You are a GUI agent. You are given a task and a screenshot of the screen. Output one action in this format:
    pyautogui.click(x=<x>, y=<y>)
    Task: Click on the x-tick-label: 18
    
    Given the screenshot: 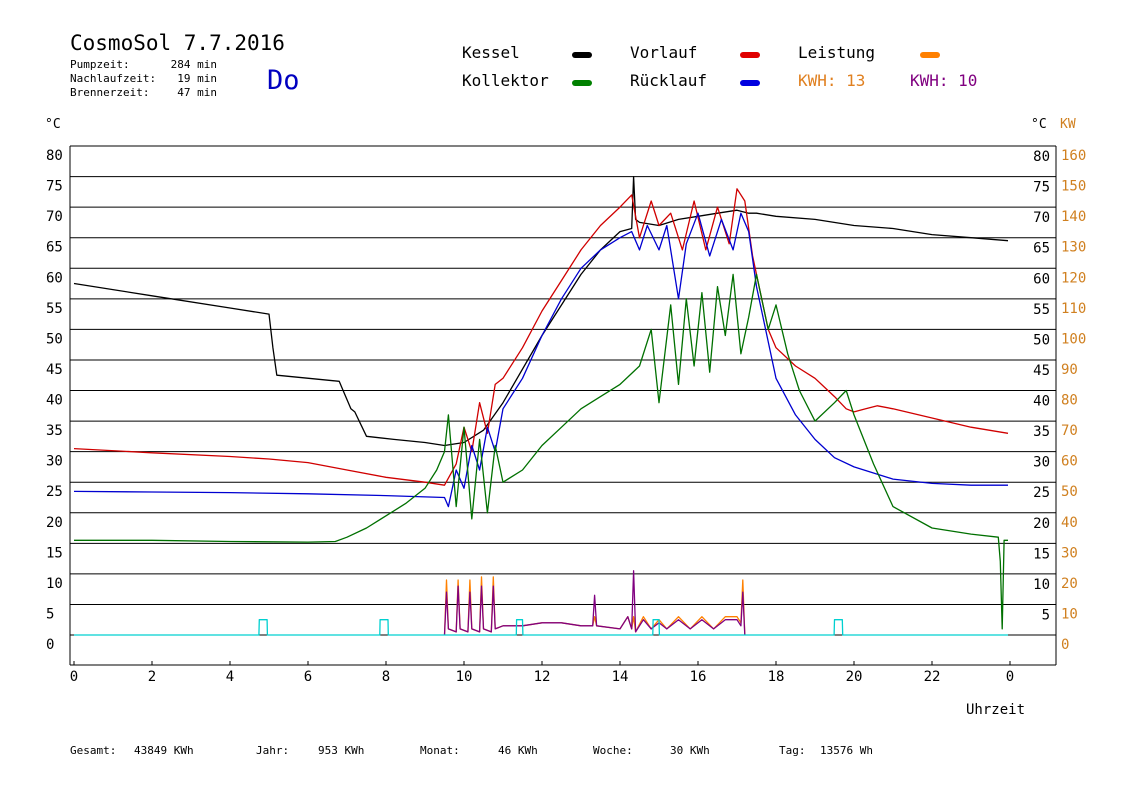 What is the action you would take?
    pyautogui.click(x=776, y=677)
    